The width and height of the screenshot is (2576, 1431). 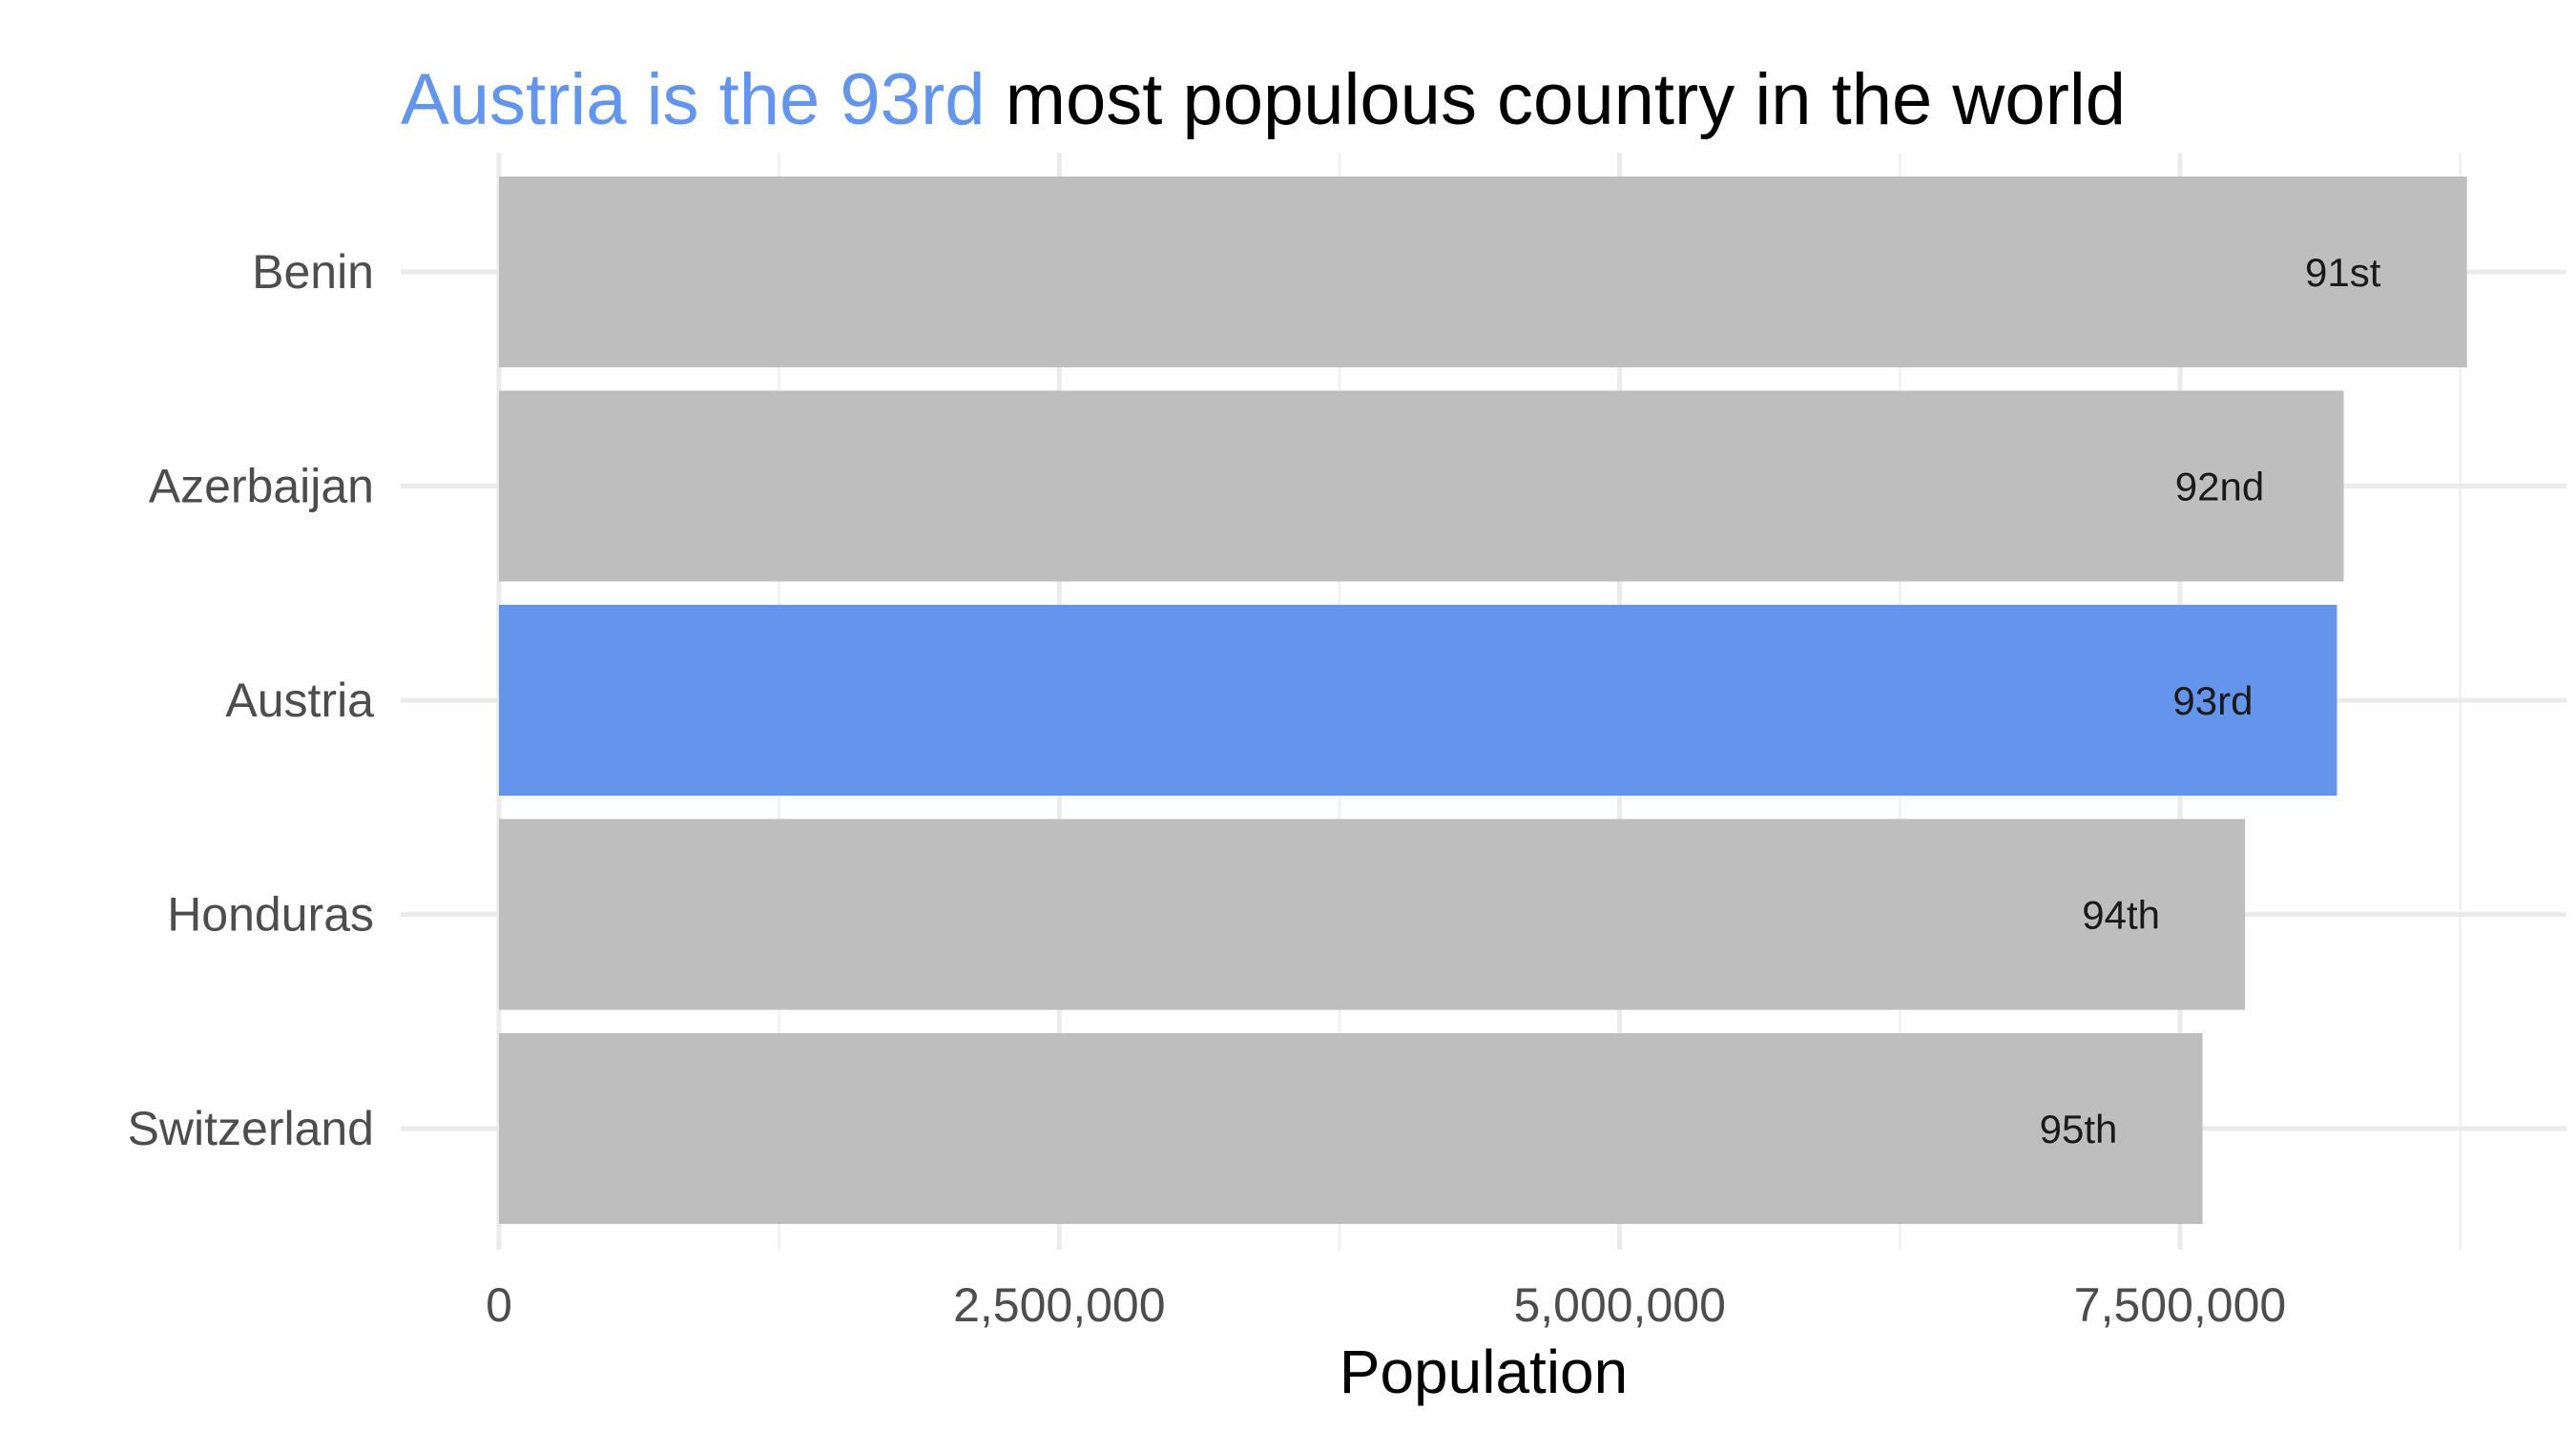 I want to click on bar-azerbaijan, so click(x=1421, y=486).